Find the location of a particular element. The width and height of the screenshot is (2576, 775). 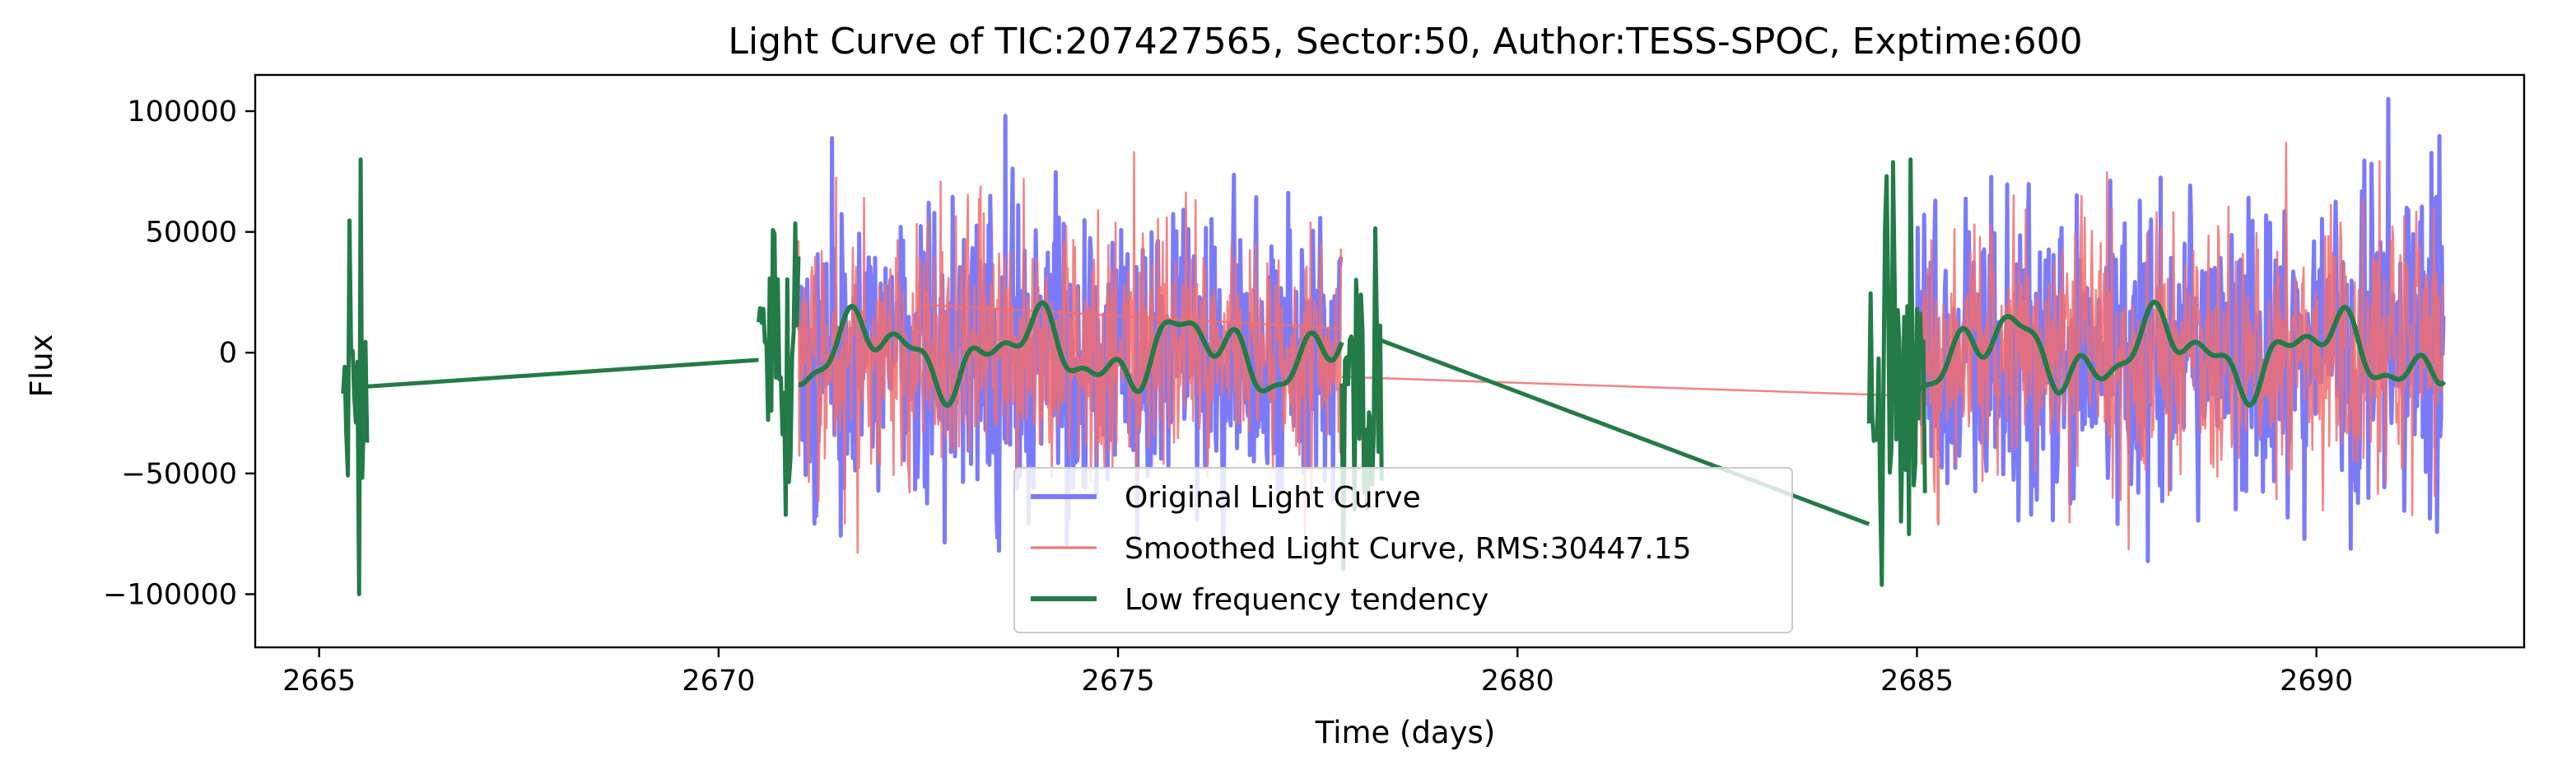

x-tick-label: 2675 is located at coordinates (1118, 681).